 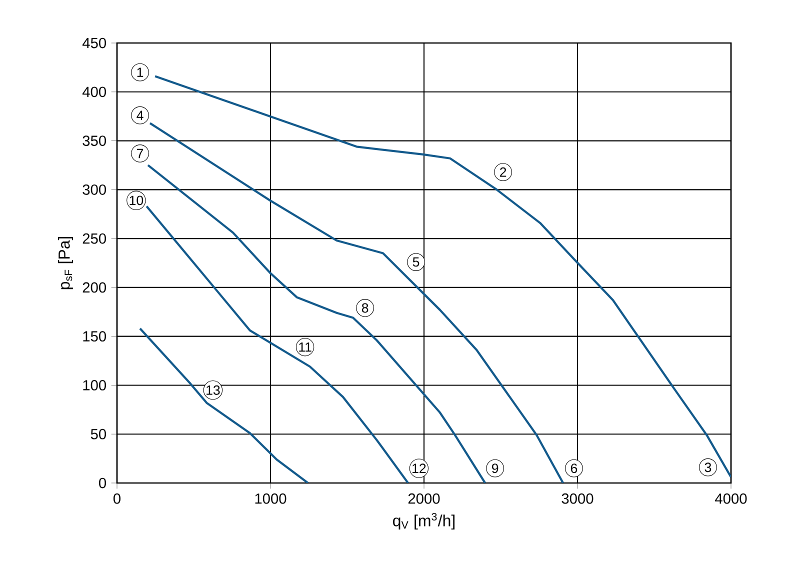 What do you see at coordinates (224, 405) in the screenshot?
I see `line-series` at bounding box center [224, 405].